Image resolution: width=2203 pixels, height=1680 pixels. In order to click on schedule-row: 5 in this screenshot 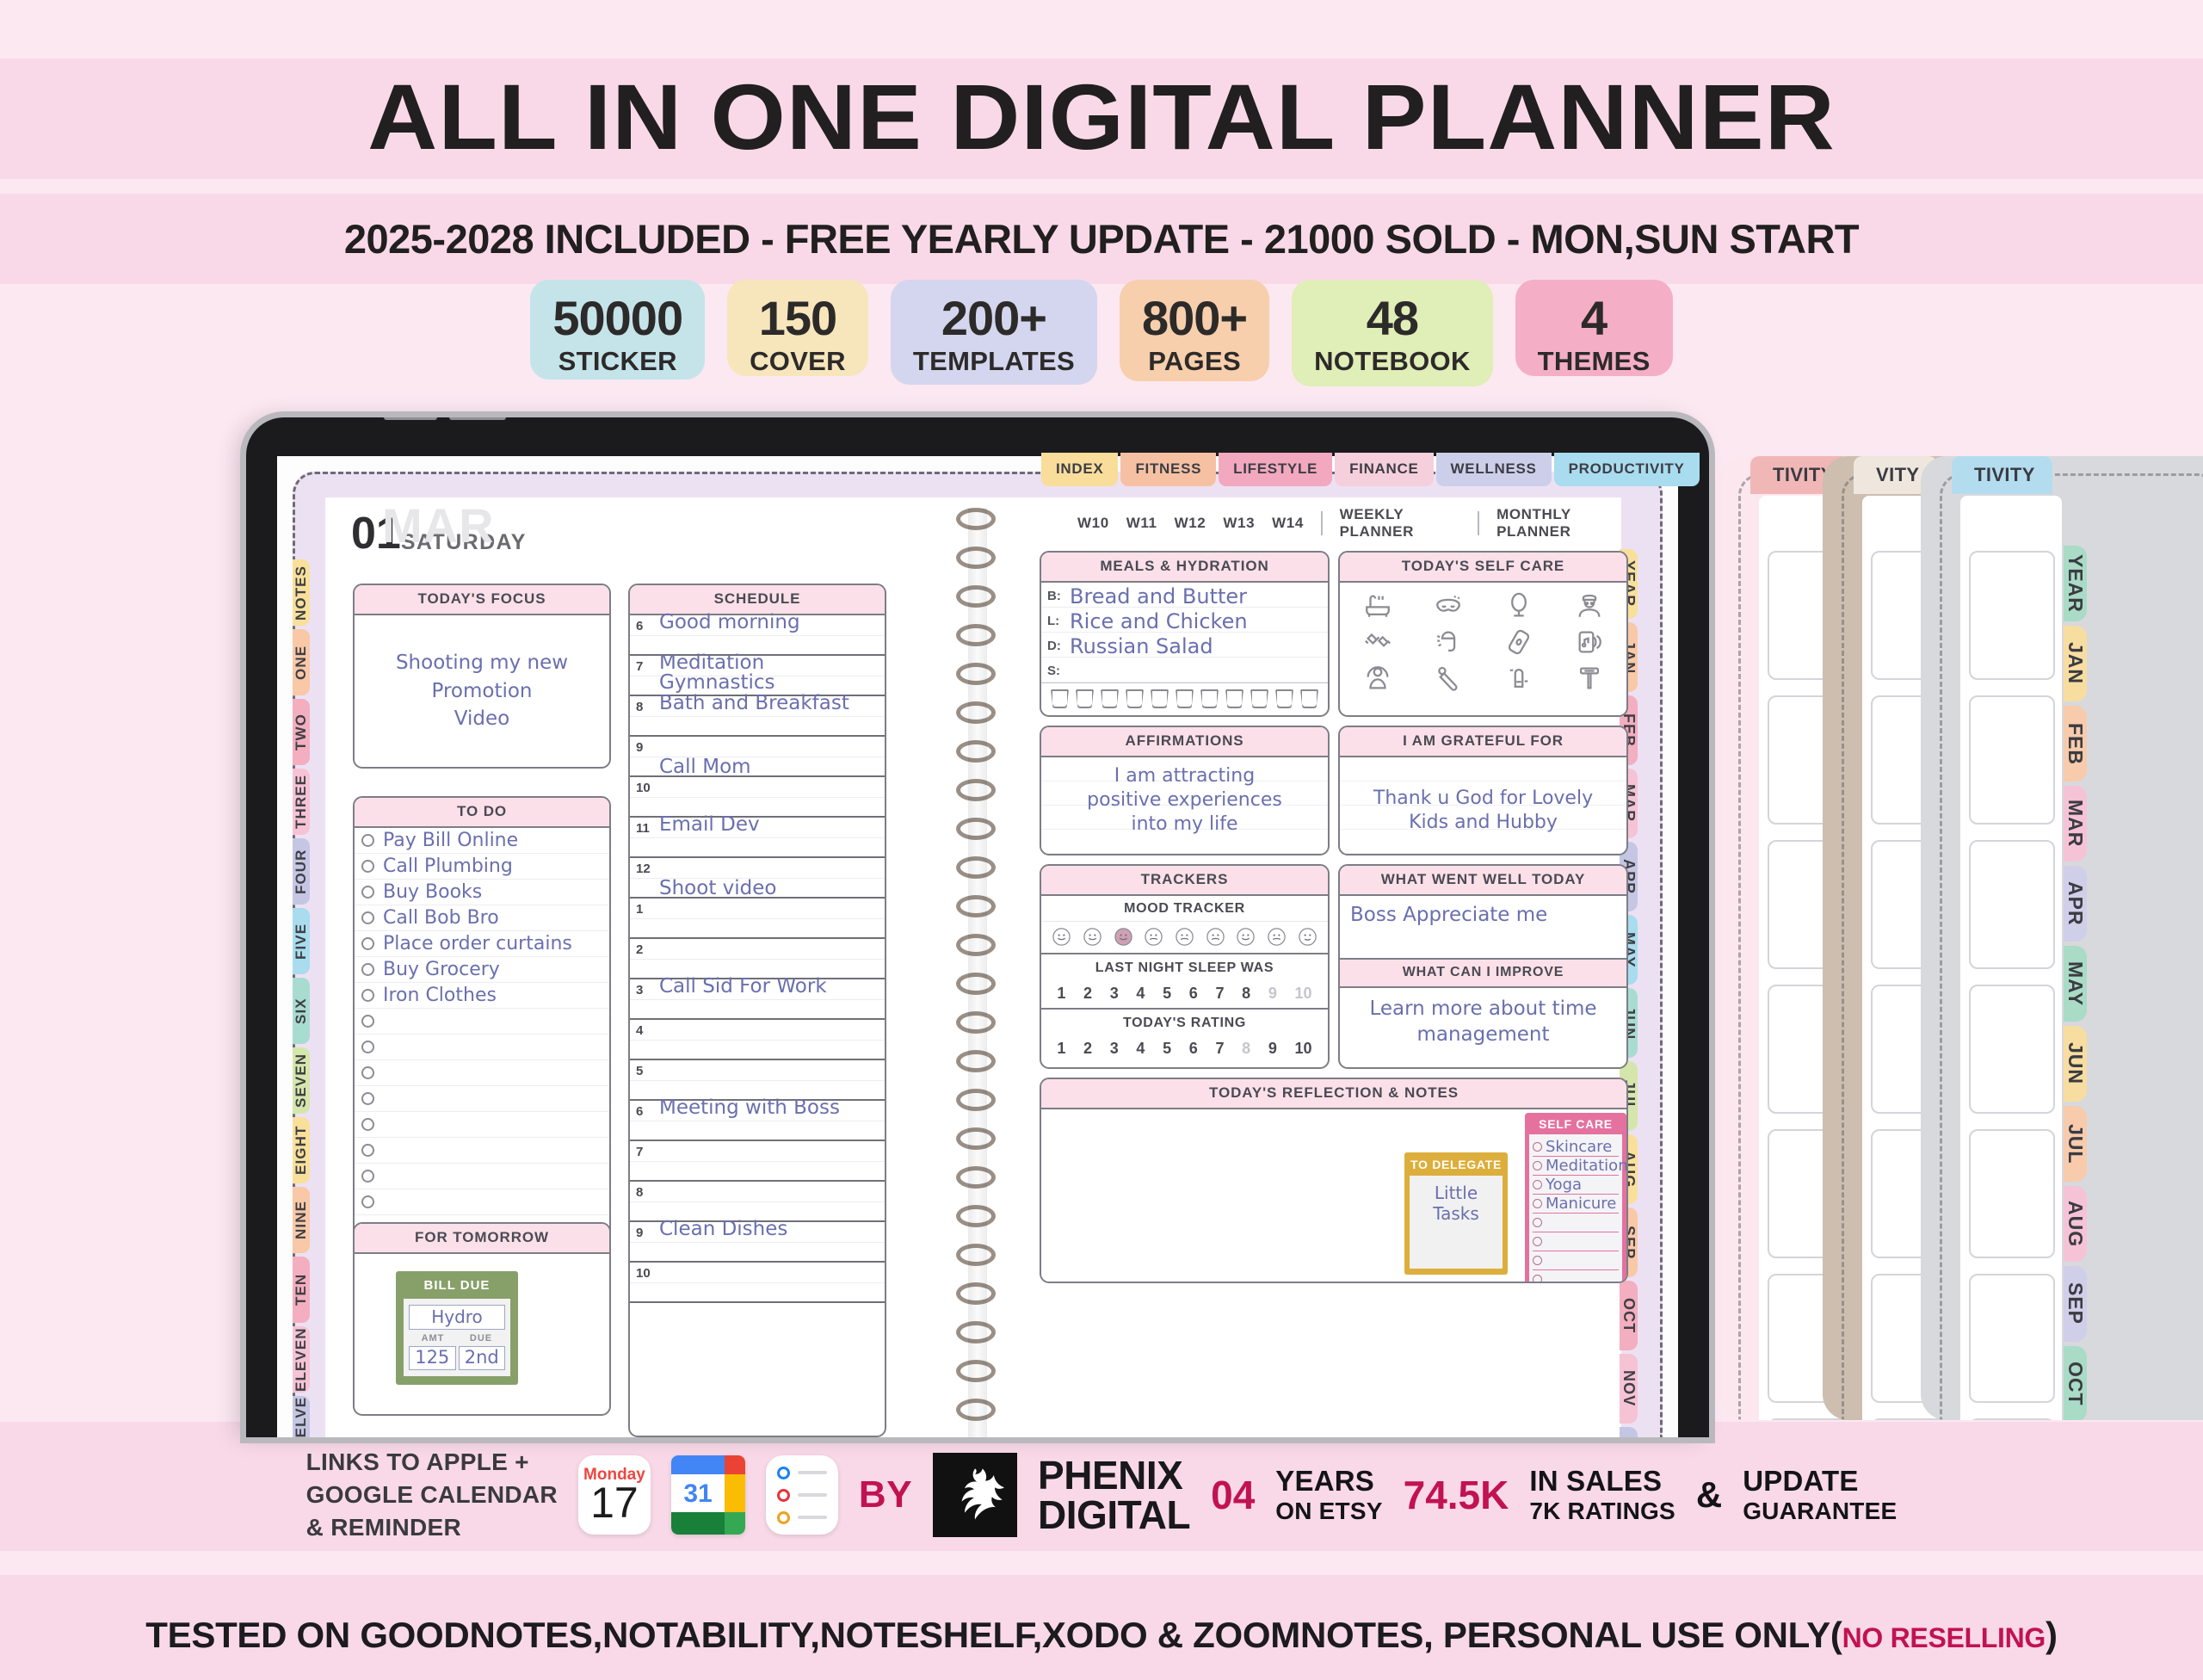, I will do `click(757, 1080)`.